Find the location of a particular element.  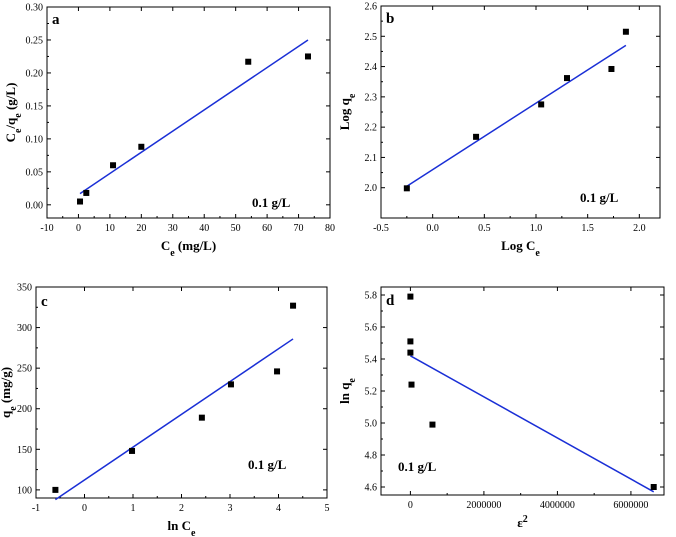

x-tick-label: 1.5 is located at coordinates (587, 228).